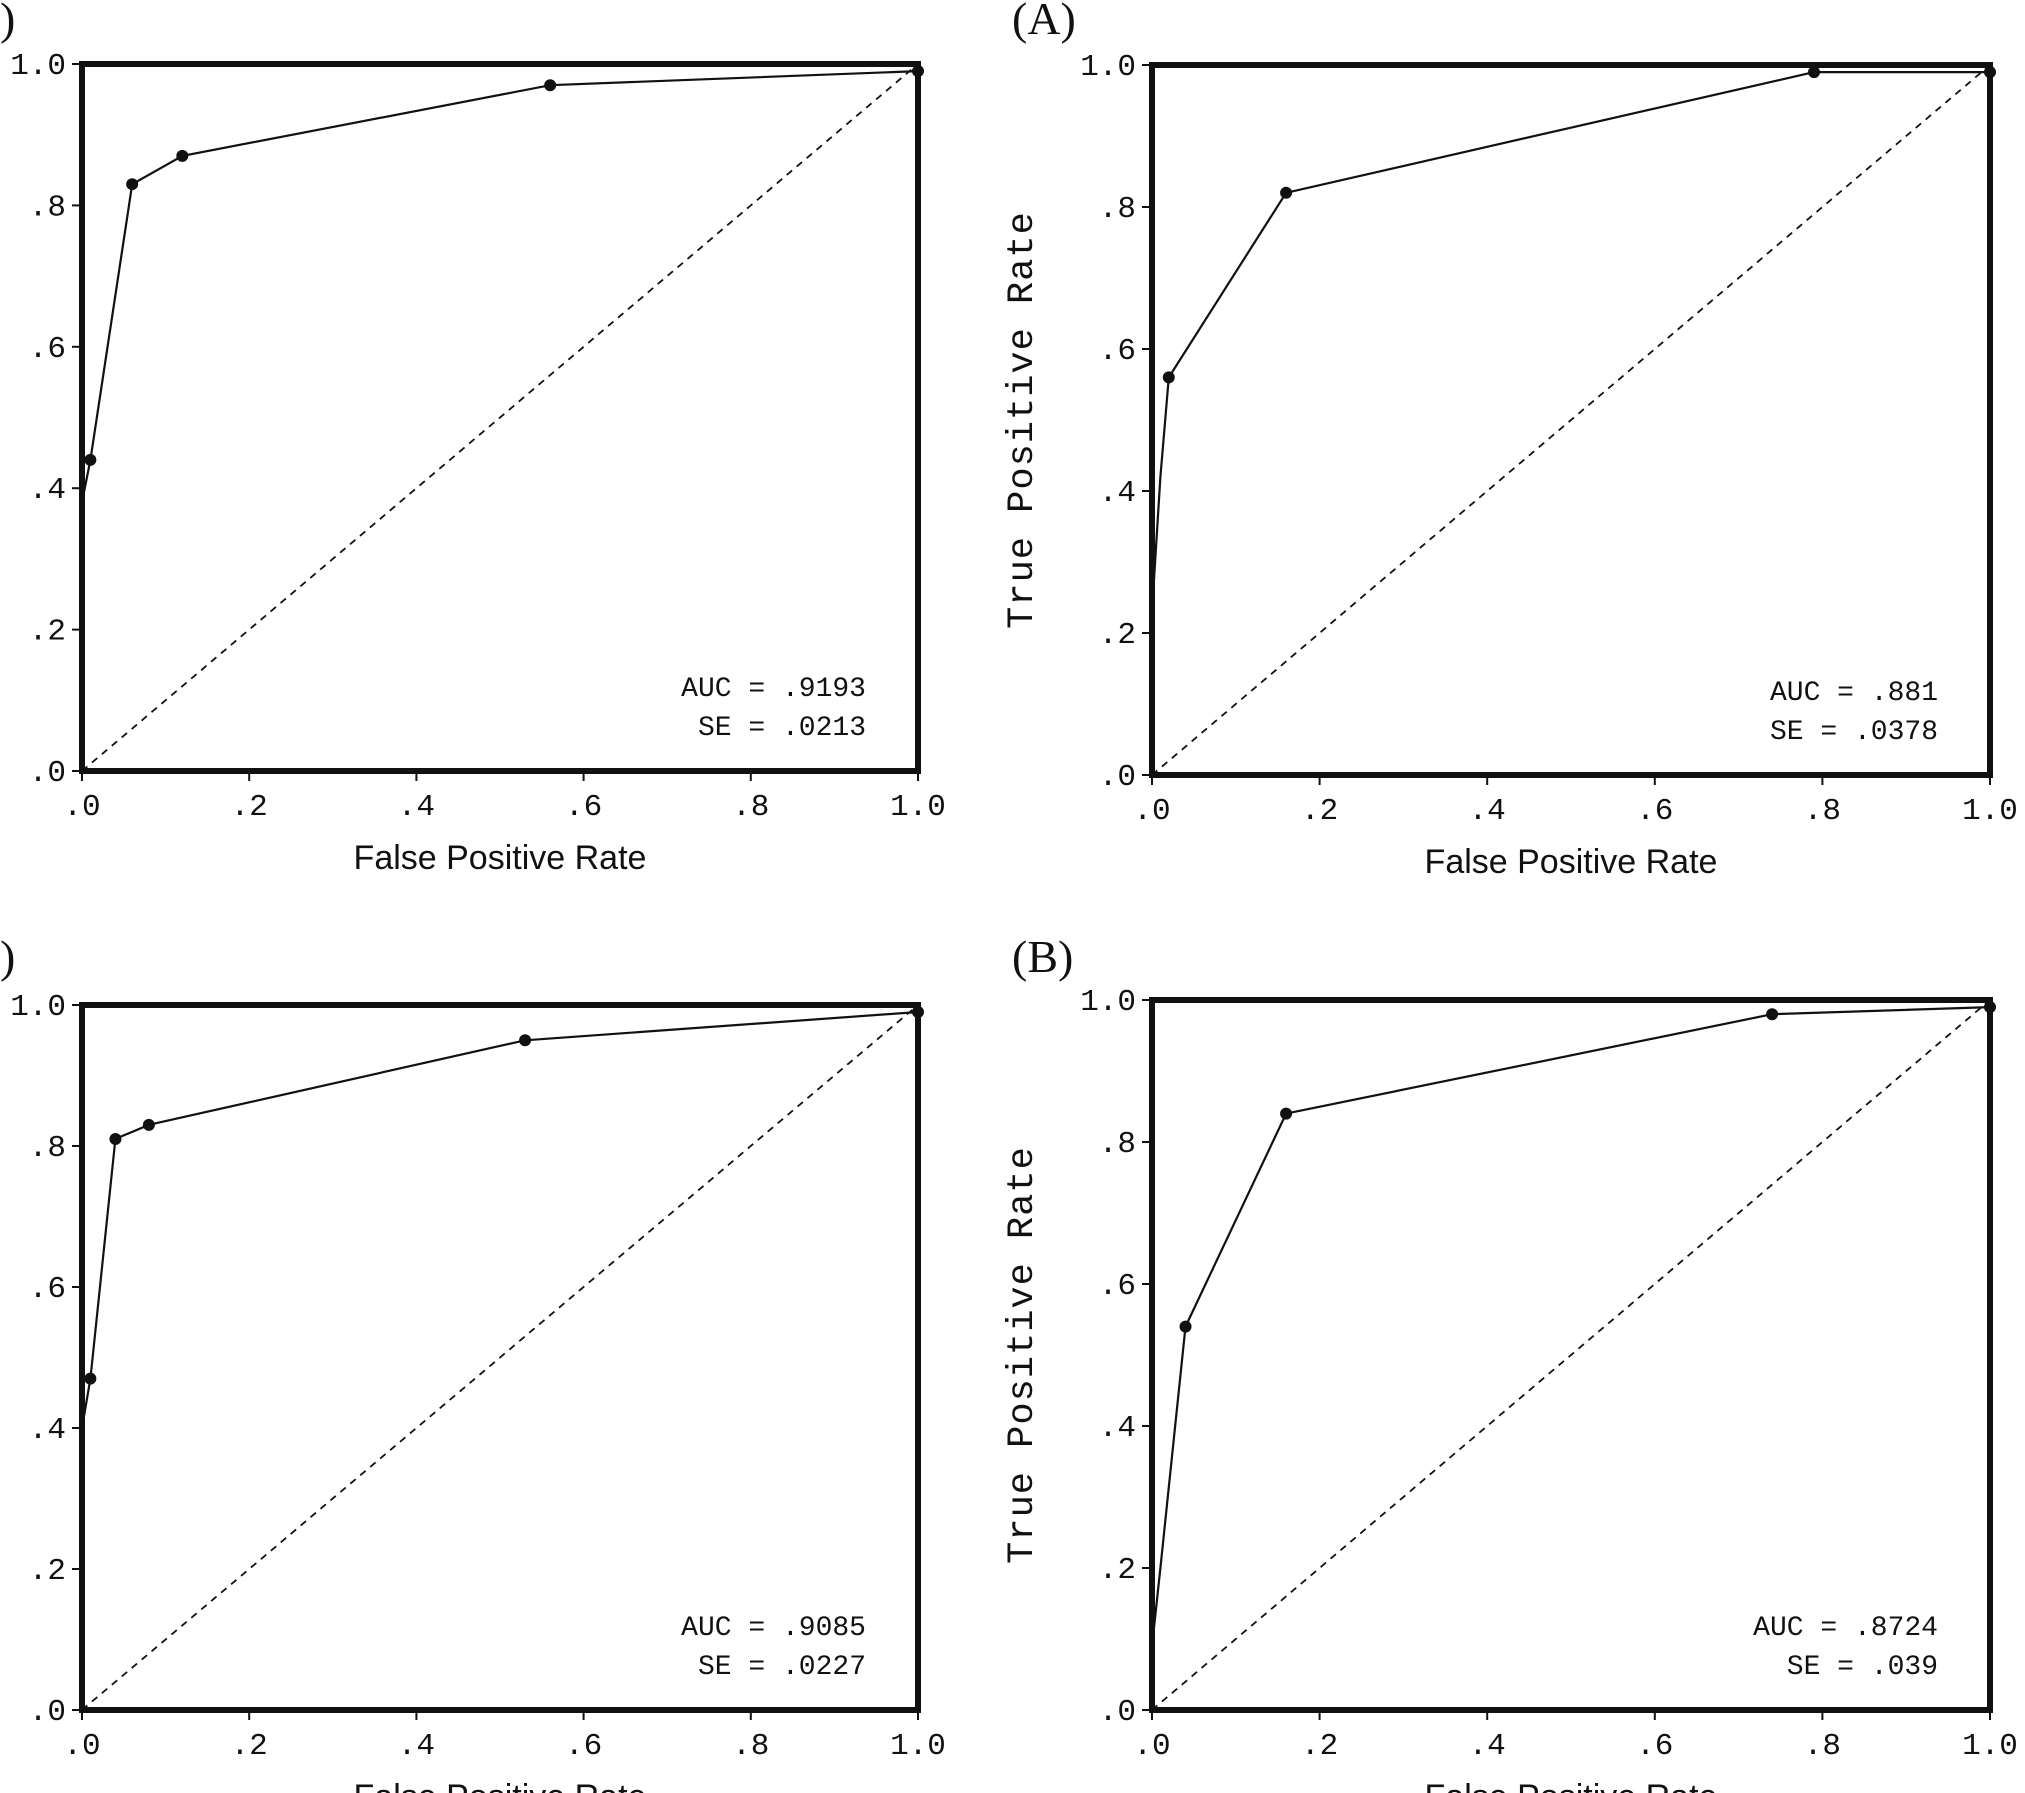 This screenshot has height=1793, width=2025. Describe the element at coordinates (773, 1628) in the screenshot. I see `auc-annotation: AUC = .9085` at that location.